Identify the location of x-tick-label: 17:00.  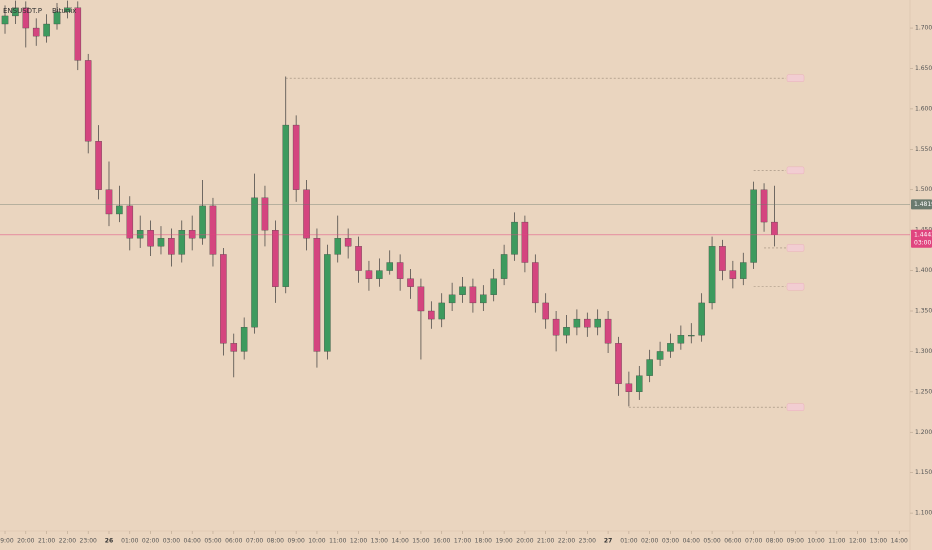
(462, 541).